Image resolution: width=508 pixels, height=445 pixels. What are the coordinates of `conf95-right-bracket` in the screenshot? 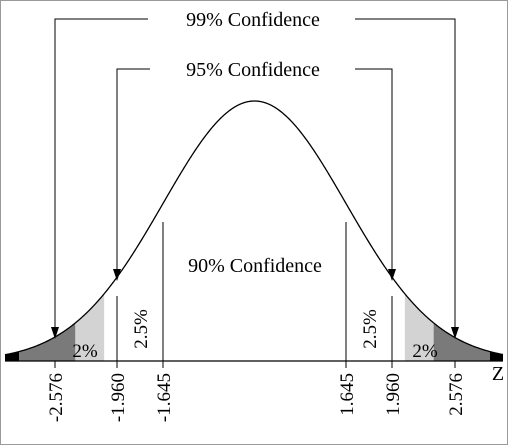 It's located at (374, 172).